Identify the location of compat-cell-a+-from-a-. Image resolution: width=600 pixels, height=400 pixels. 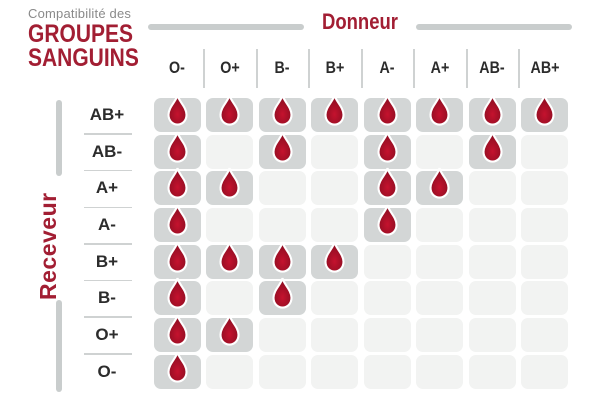
(387, 187).